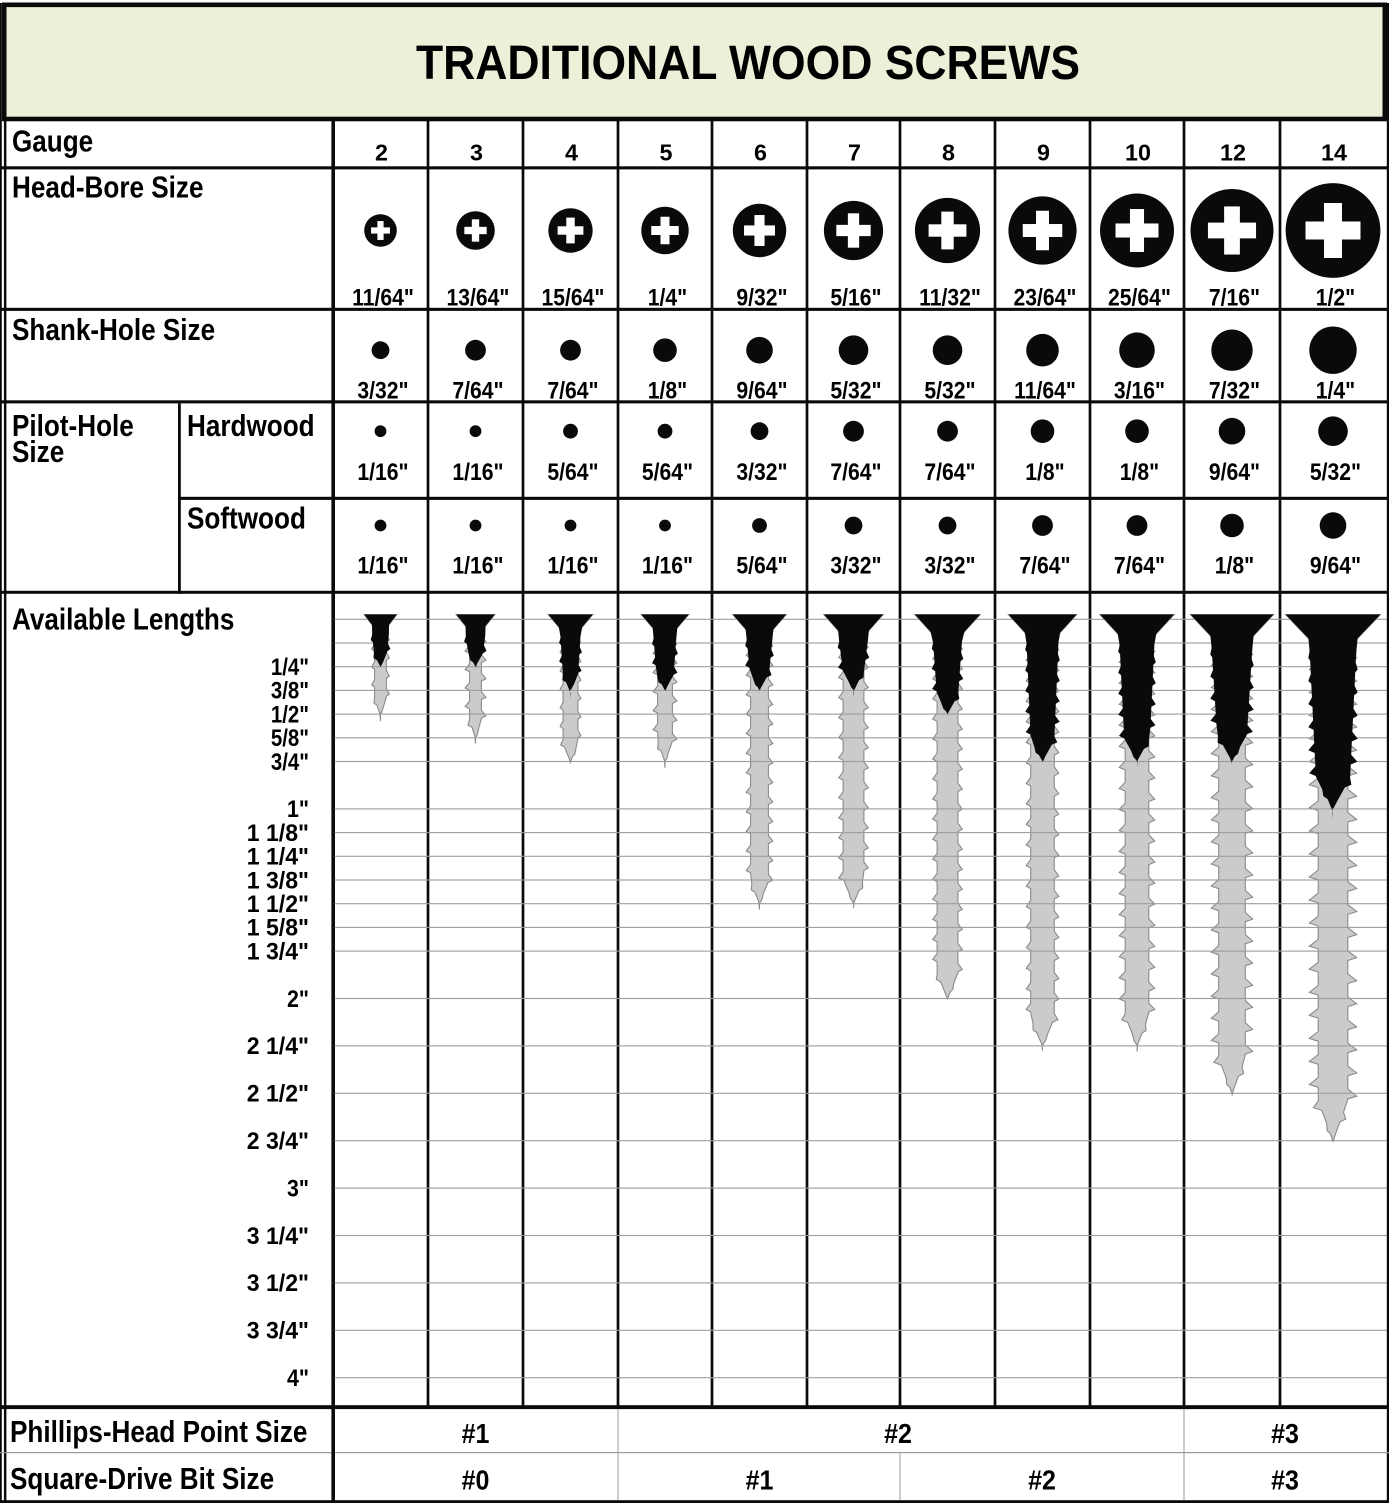 This screenshot has height=1503, width=1389. What do you see at coordinates (478, 297) in the screenshot?
I see `svg-text: 13/64"` at bounding box center [478, 297].